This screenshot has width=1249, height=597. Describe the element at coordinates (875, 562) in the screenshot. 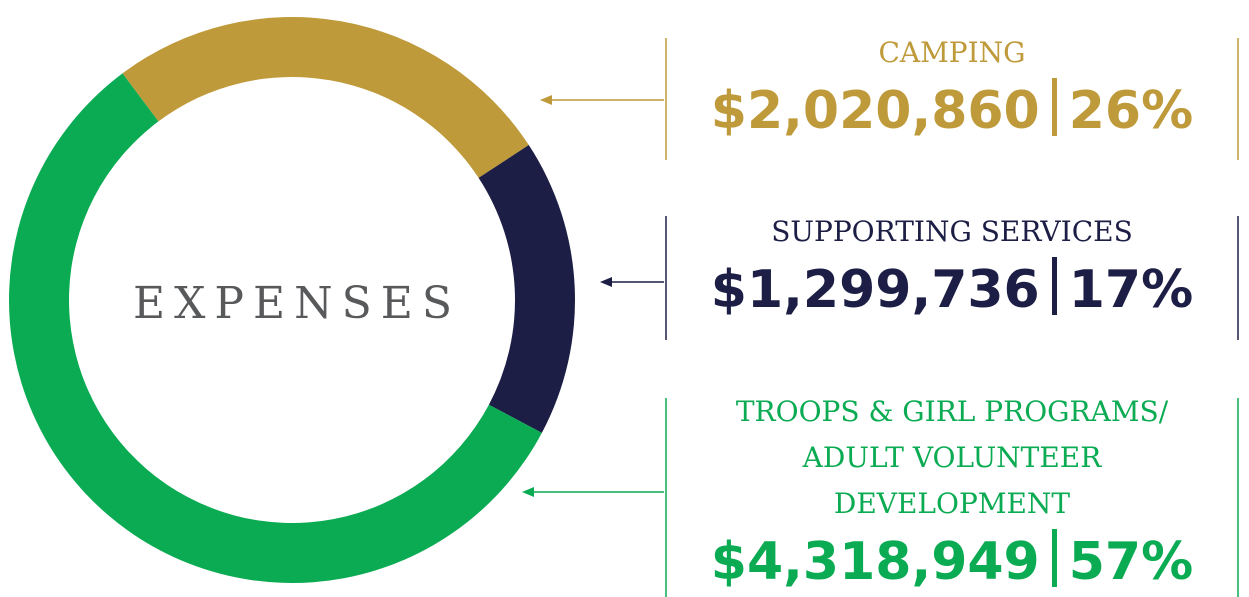

I see `amount-label: $4,318,949` at that location.